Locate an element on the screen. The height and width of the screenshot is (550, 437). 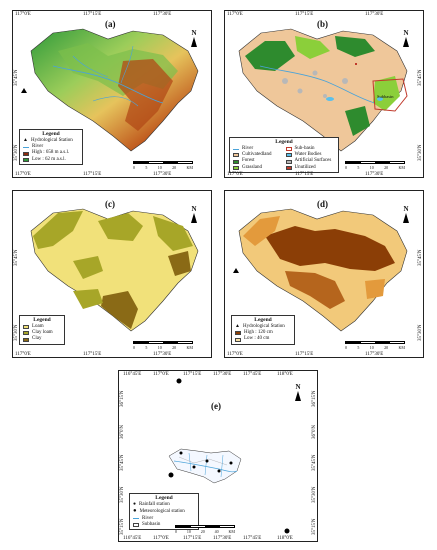
north-arrow-d: N is located at coordinates (406, 214).